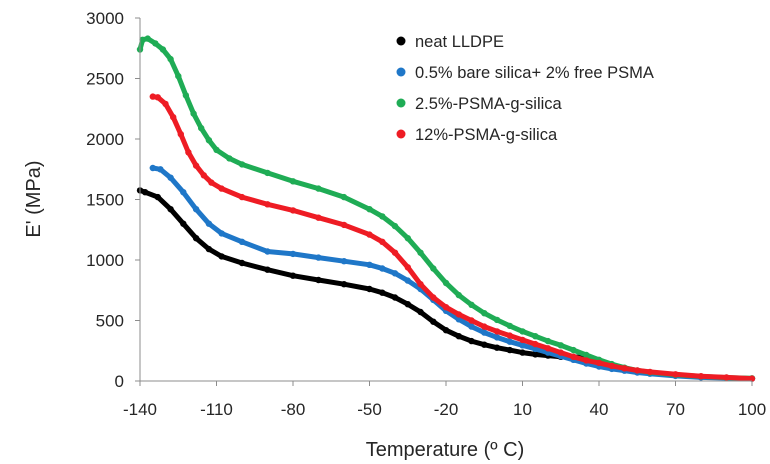 The image size is (770, 464). What do you see at coordinates (105, 200) in the screenshot?
I see `y-tick-label: 1500` at bounding box center [105, 200].